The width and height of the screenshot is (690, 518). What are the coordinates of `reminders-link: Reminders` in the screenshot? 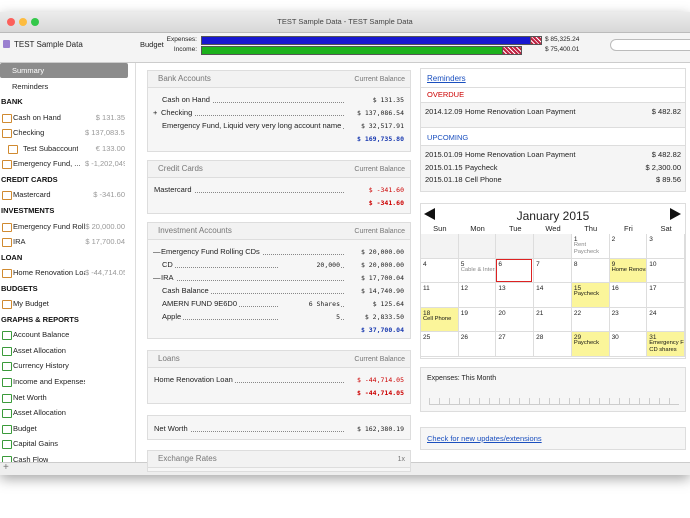 It's located at (446, 78).